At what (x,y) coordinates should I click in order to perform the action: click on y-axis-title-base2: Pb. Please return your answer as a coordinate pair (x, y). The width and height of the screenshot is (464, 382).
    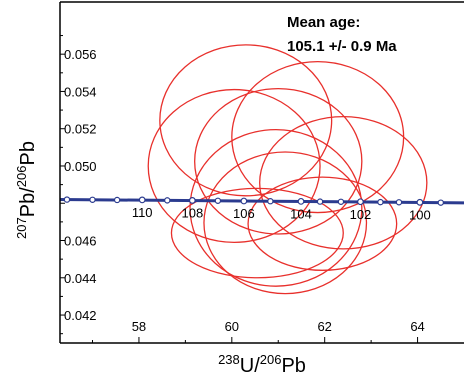
    Looking at the image, I should click on (28, 153).